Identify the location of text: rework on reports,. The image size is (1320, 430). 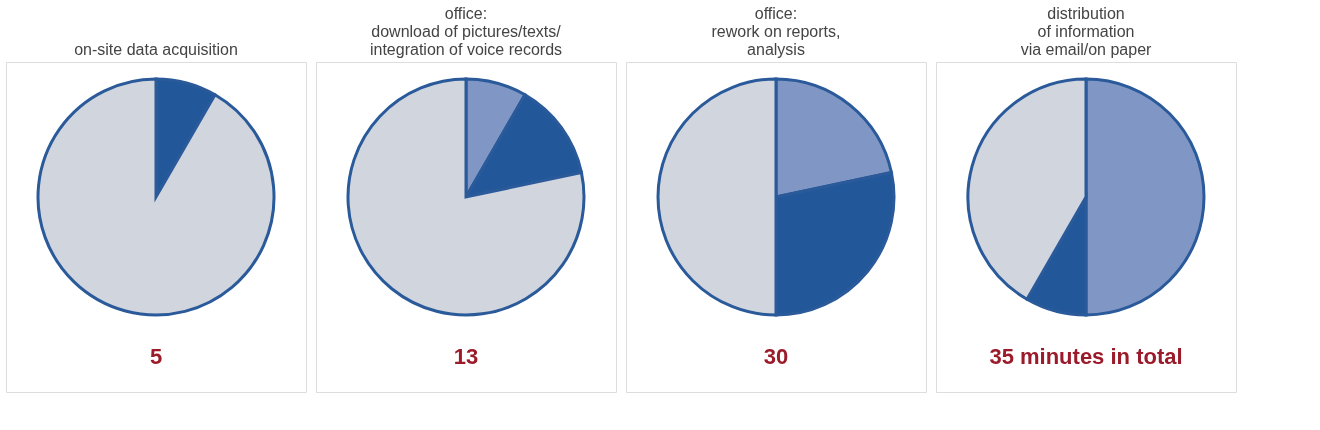
(776, 31).